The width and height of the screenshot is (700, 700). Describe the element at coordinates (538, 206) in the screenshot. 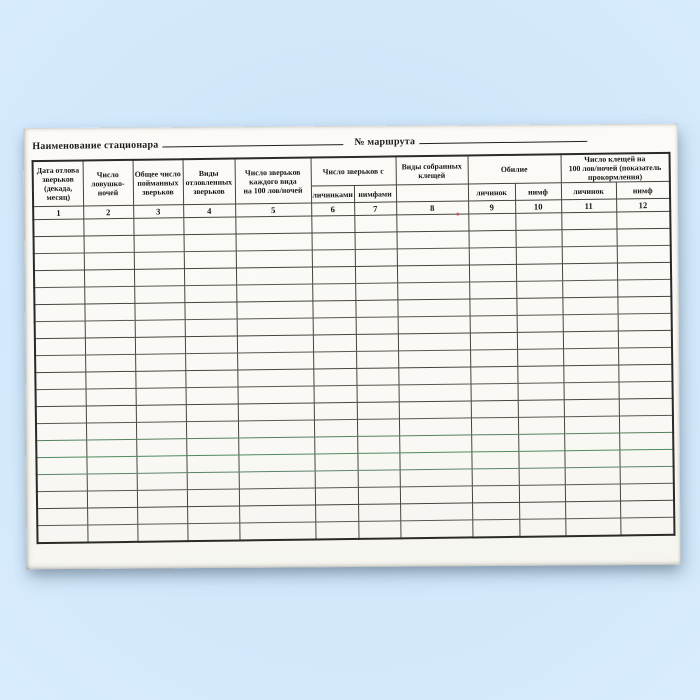

I see `column-number: 10` at that location.